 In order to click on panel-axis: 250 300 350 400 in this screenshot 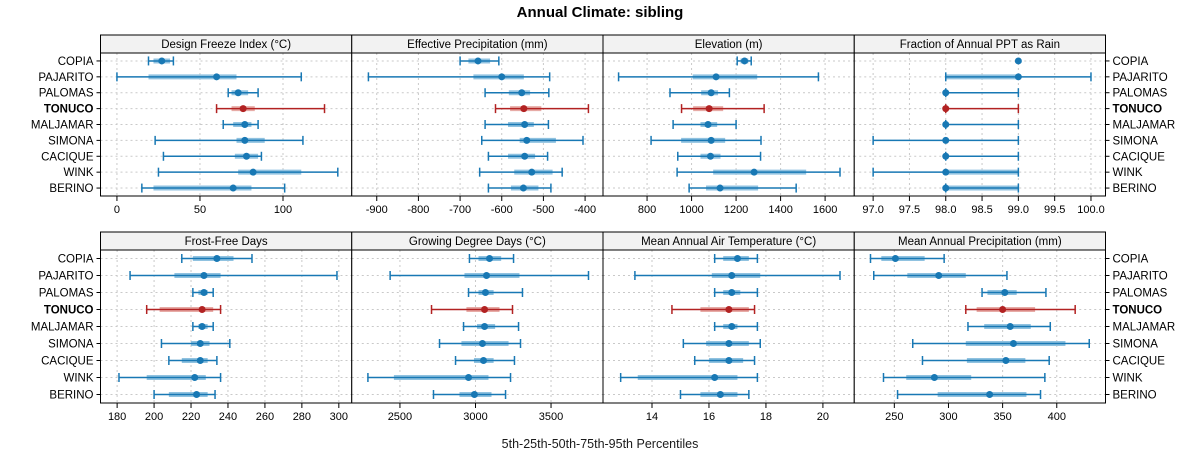, I will do `click(975, 413)`.